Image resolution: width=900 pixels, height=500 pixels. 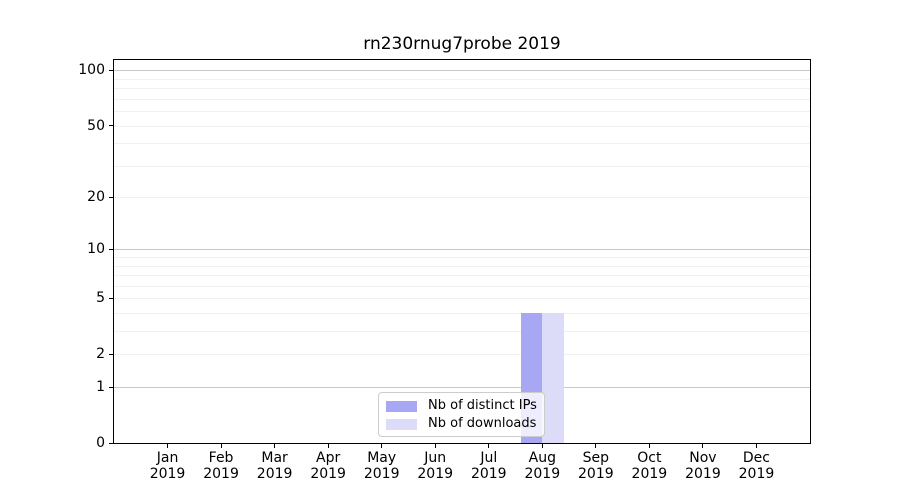 What do you see at coordinates (462, 44) in the screenshot?
I see `chart-title: rn230rnug7probe 2019` at bounding box center [462, 44].